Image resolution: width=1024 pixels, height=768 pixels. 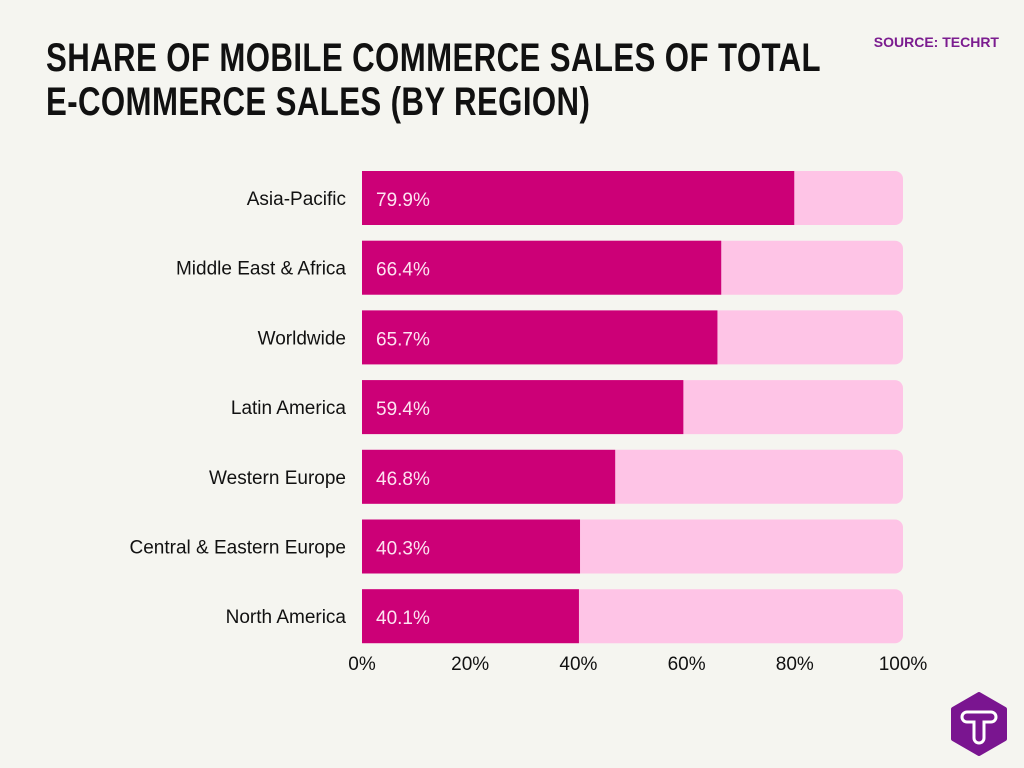 I want to click on x-tick-label: 60%, so click(x=687, y=664).